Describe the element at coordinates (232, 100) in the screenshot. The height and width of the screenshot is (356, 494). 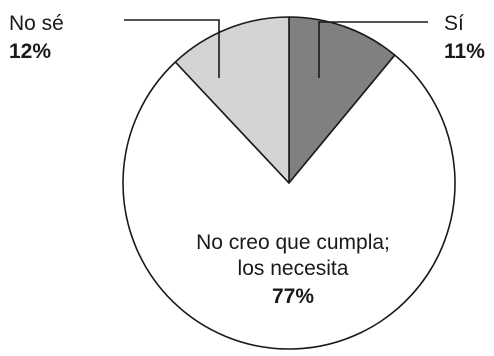
I see `pie-slice-no-se` at that location.